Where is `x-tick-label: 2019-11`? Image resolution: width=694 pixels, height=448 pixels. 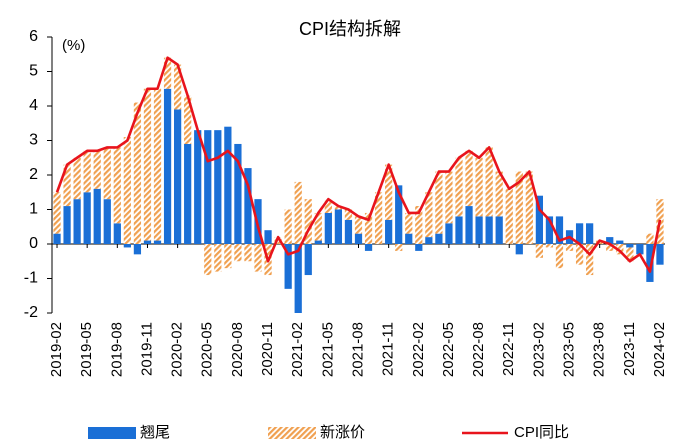
x-tick-label: 2019-11 is located at coordinates (146, 349).